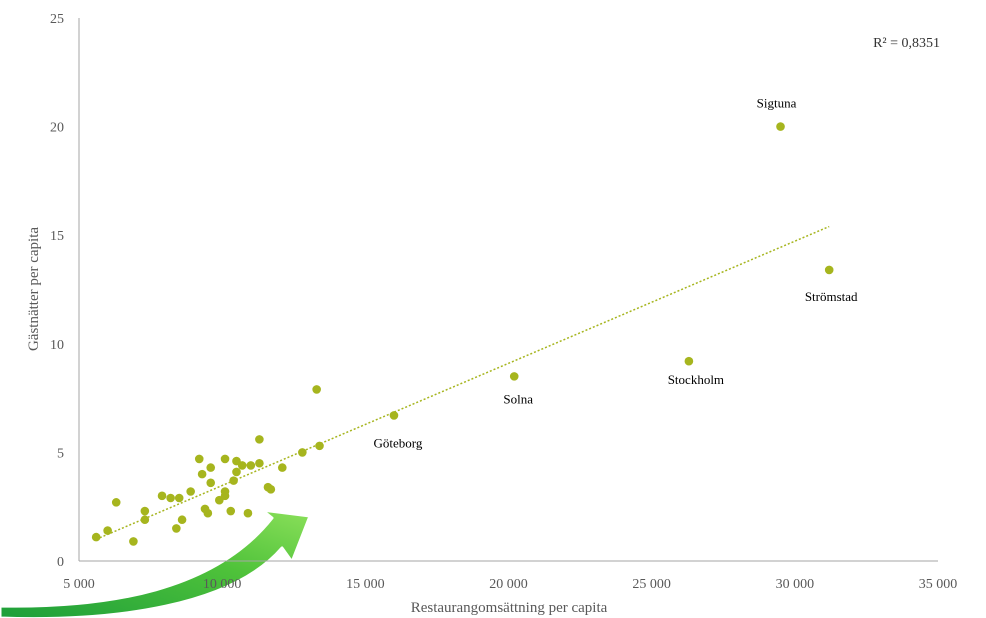  I want to click on x-axis-title: Restaurangomsättning per capita, so click(509, 608).